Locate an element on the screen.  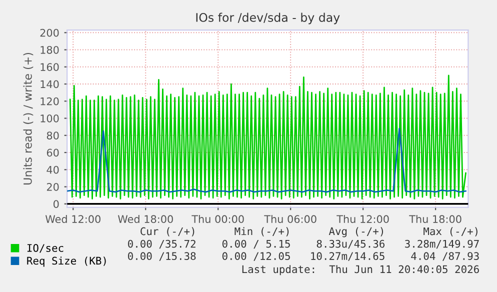
text: Avg (-/+) is located at coordinates (356, 232).